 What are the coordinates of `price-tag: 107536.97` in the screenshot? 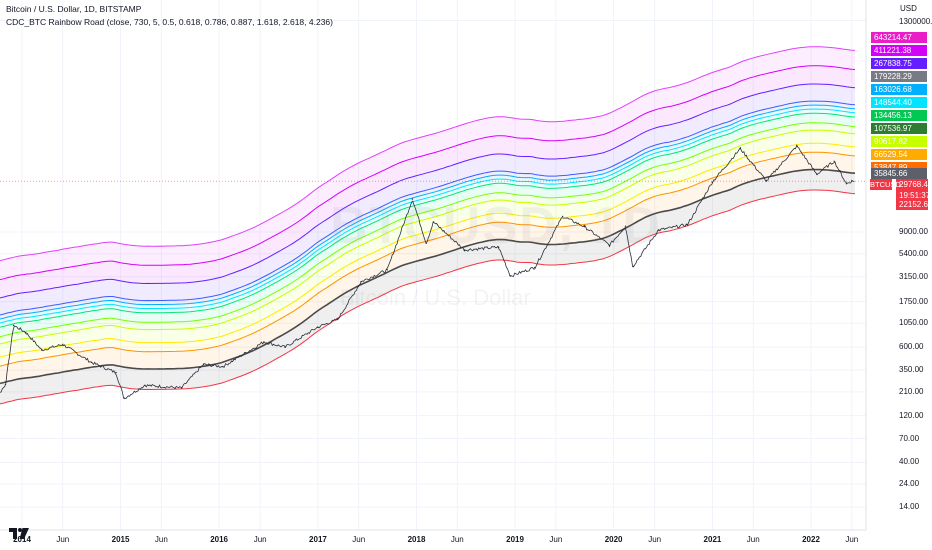 It's located at (899, 128).